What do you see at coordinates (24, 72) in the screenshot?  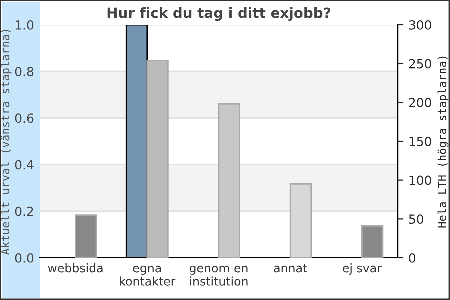 I see `y-tick-label: 0.8` at bounding box center [24, 72].